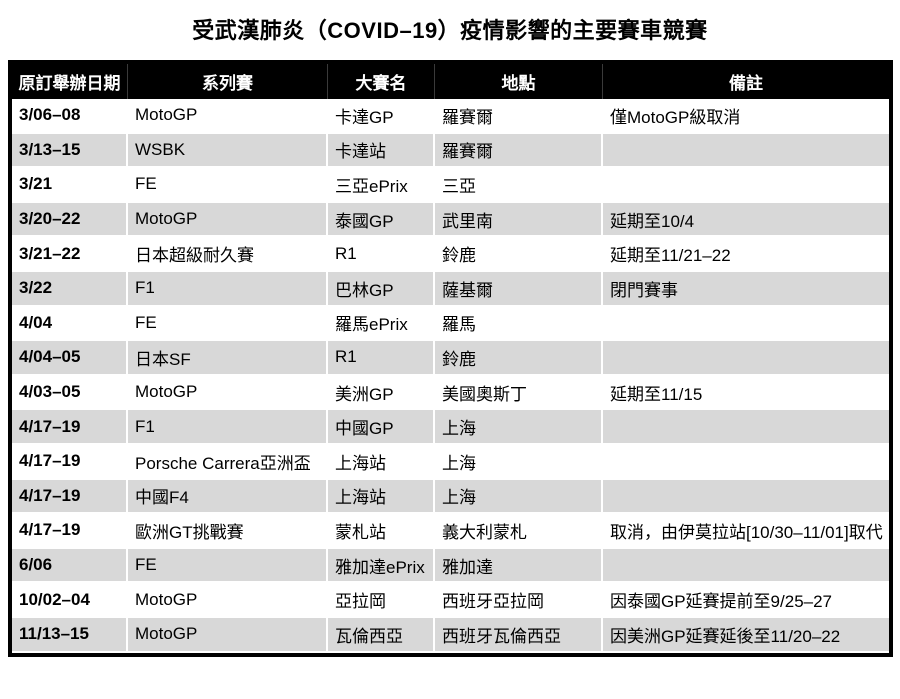 The image size is (900, 699). Describe the element at coordinates (519, 600) in the screenshot. I see `location-cell: 西班牙亞拉岡` at that location.